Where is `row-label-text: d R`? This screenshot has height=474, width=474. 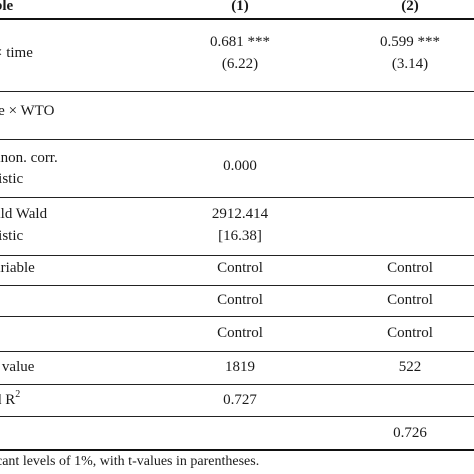 row-label-text: d R is located at coordinates (8, 400).